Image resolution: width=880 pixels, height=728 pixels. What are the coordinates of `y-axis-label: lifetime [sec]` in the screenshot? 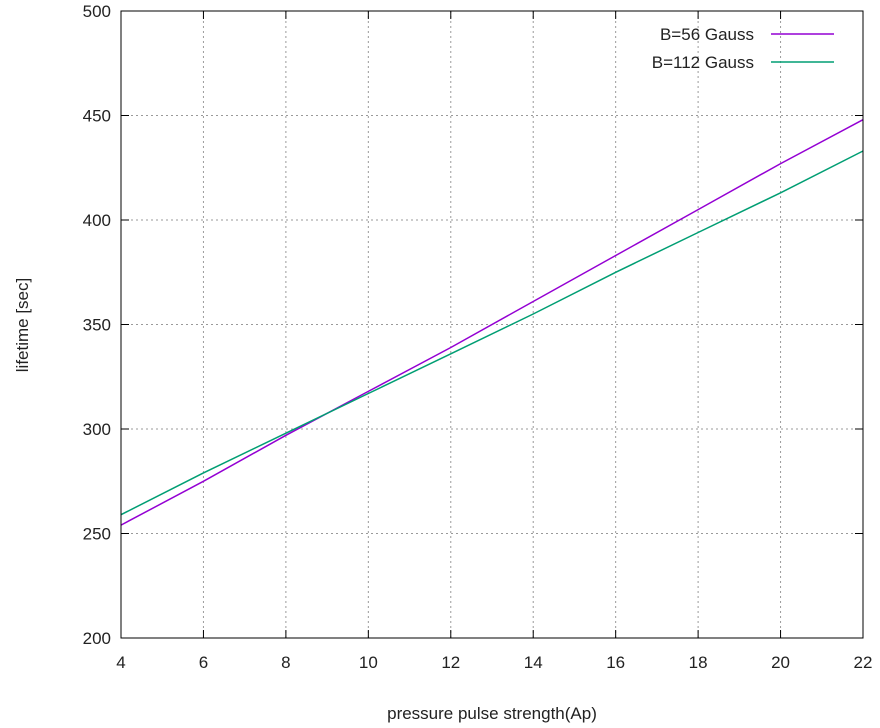 It's located at (22, 325).